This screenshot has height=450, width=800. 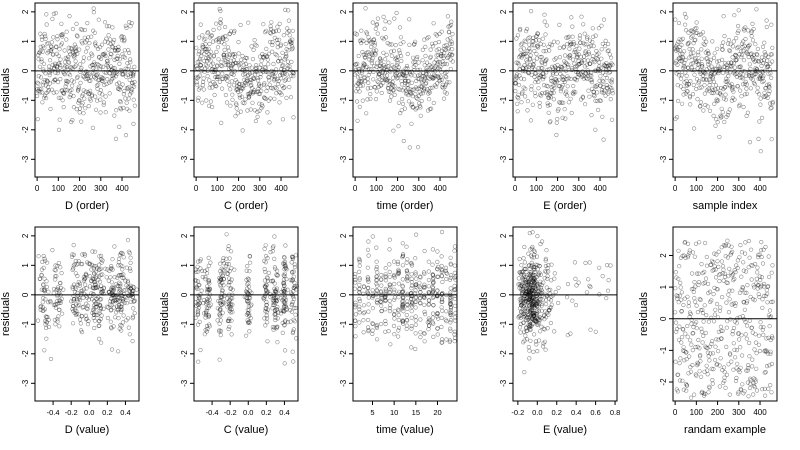 I want to click on x-axis-label: time (value), so click(x=404, y=430).